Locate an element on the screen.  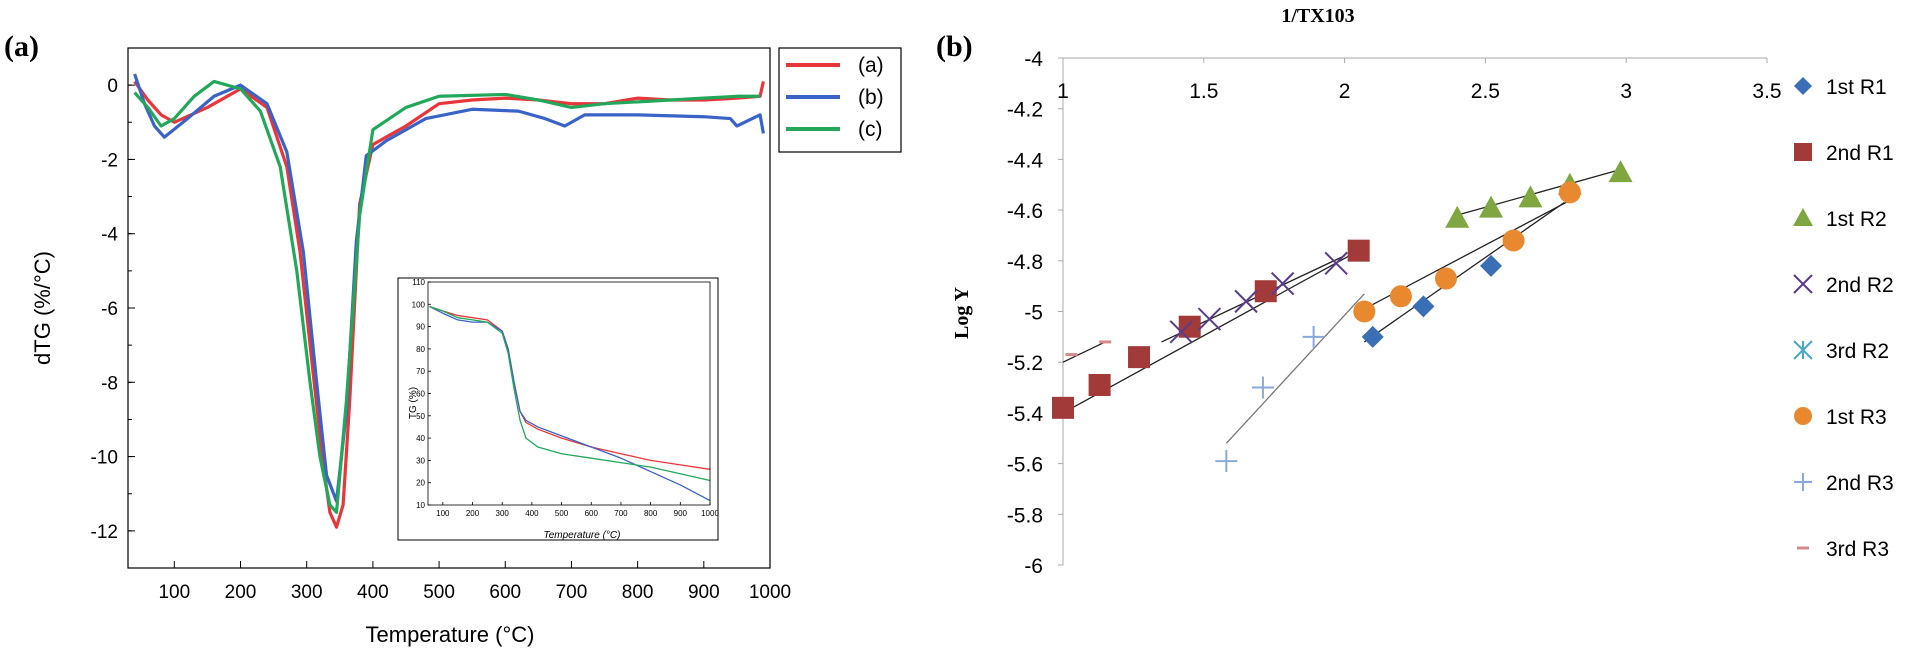
dtg-y-tick-label: -6 is located at coordinates (109, 309).